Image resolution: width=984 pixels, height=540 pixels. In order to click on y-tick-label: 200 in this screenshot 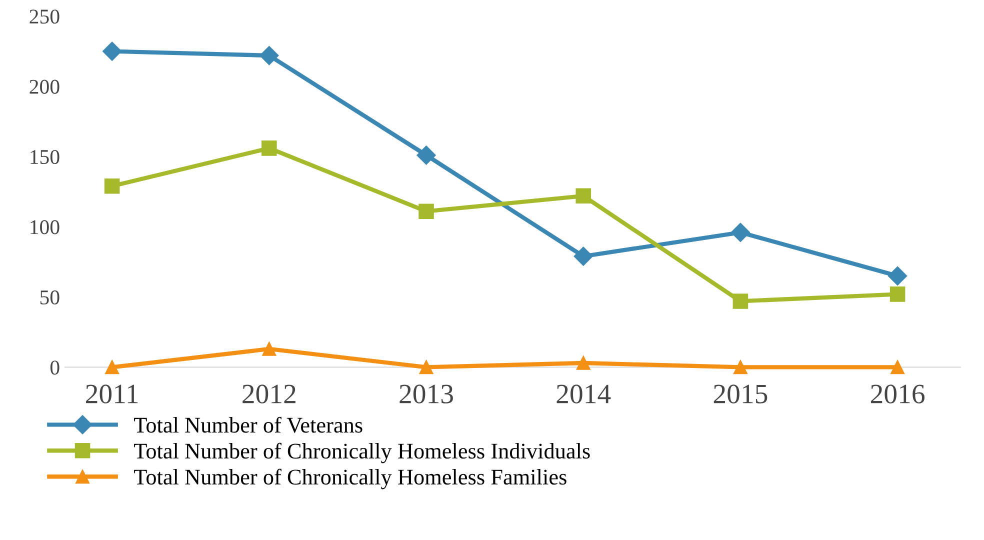, I will do `click(45, 87)`.